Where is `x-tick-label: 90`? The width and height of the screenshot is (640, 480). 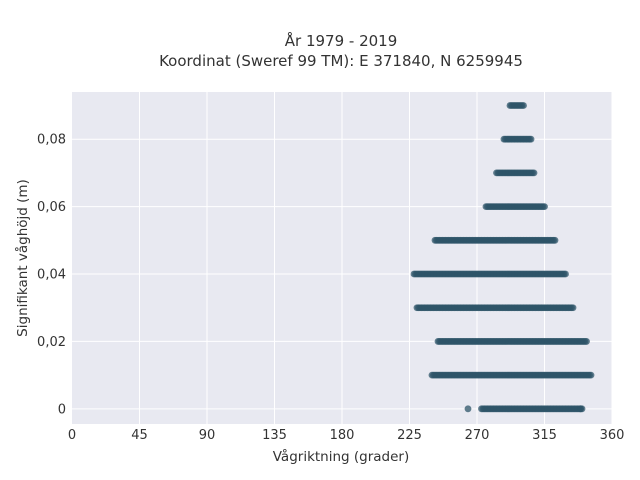 x-tick-label: 90 is located at coordinates (207, 435).